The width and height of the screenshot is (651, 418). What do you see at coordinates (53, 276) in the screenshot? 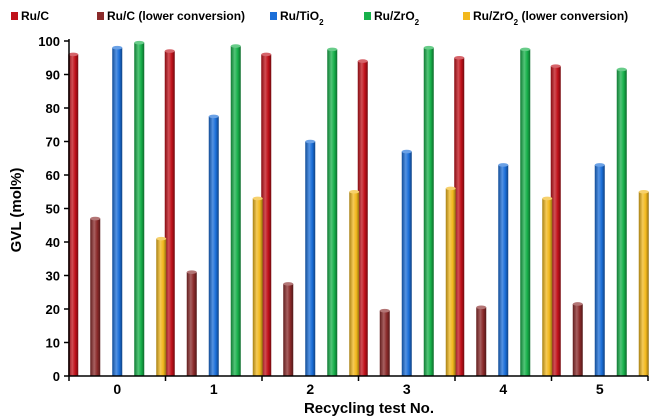
I see `y-tick-label: 30` at bounding box center [53, 276].